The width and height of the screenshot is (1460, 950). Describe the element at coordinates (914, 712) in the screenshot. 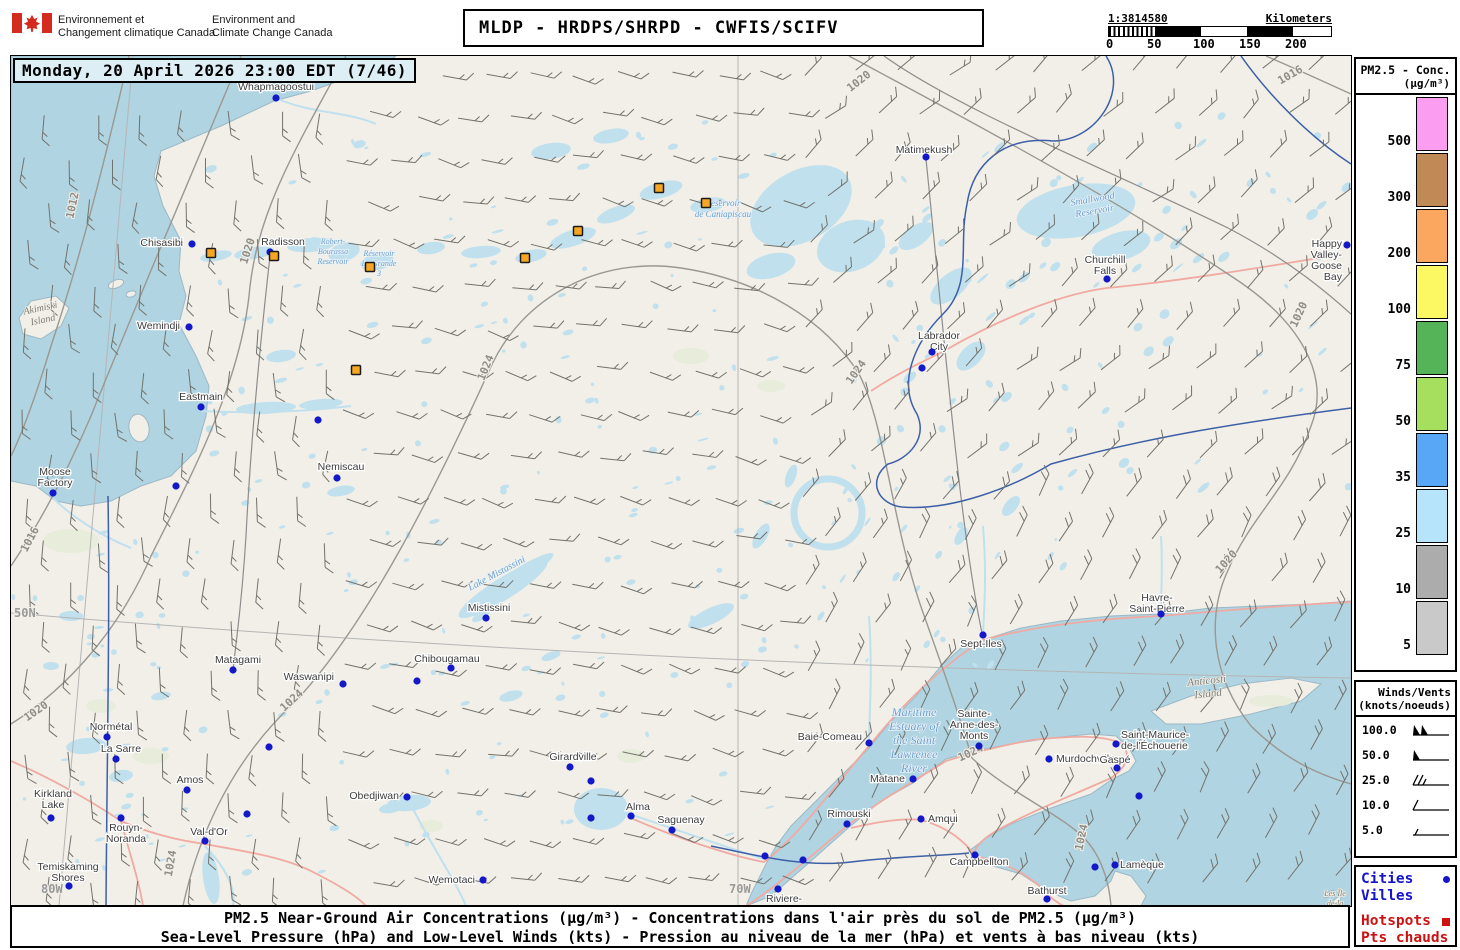

I see `water-body-label: Maritime` at that location.